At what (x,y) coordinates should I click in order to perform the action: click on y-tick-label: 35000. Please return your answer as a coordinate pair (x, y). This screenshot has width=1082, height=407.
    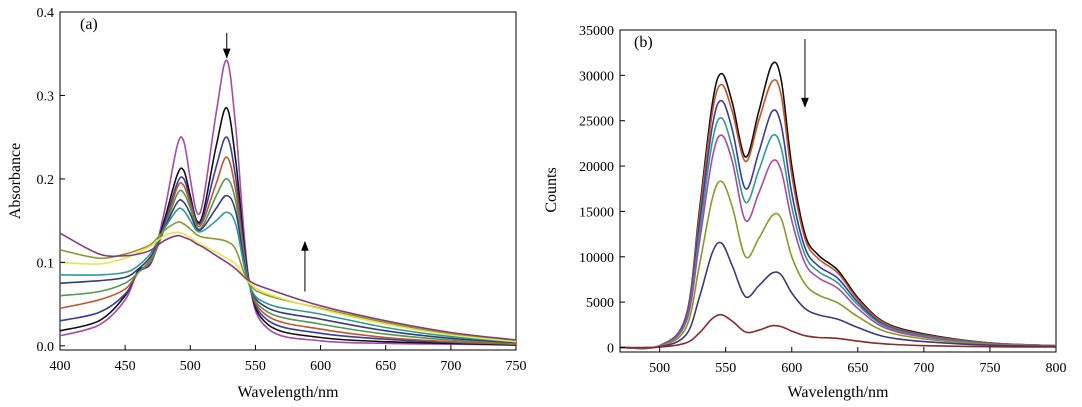
    Looking at the image, I should click on (596, 31).